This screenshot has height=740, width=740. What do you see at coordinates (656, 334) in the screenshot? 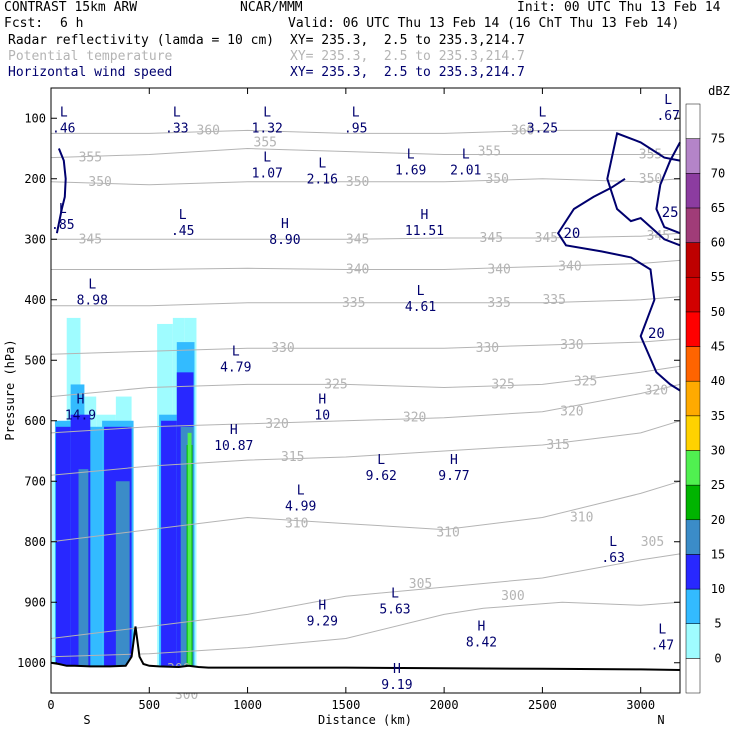
I see `wind-label-0-1: 20` at bounding box center [656, 334].